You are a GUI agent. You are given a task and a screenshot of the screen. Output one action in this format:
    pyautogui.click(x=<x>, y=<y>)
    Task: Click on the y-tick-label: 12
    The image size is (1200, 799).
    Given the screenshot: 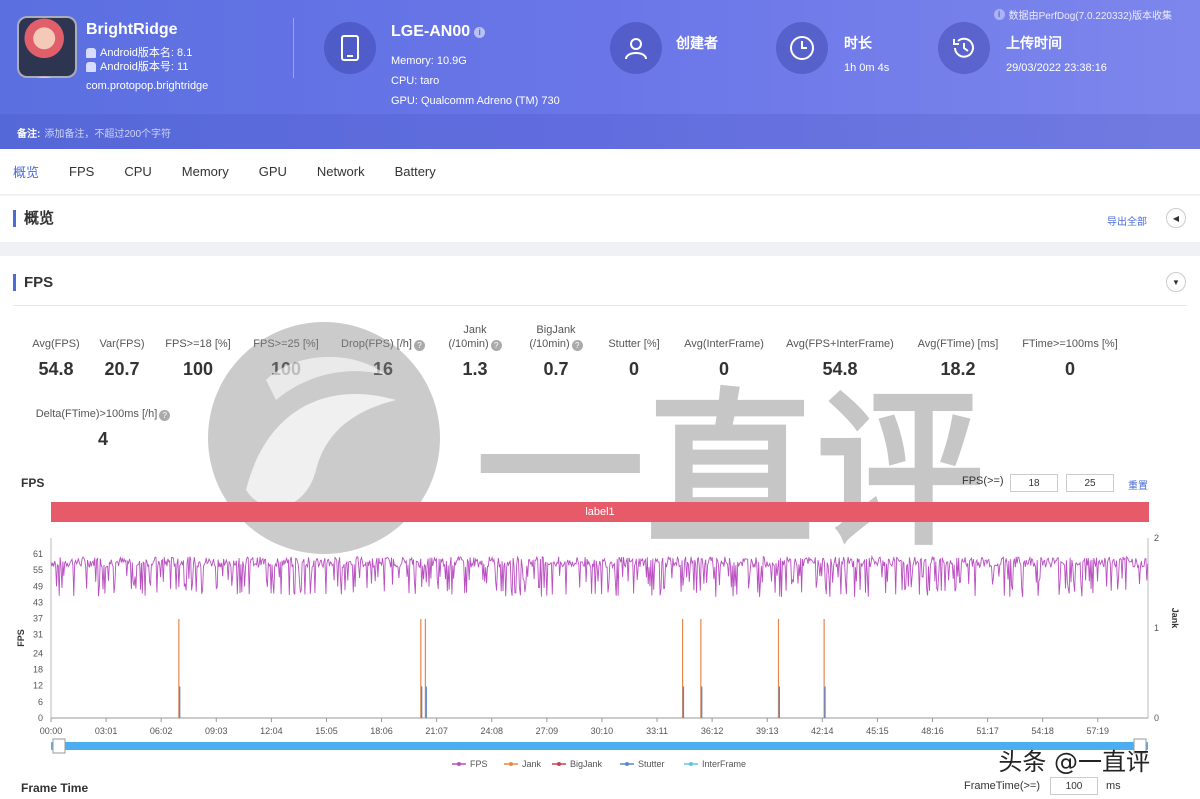 What is the action you would take?
    pyautogui.click(x=38, y=686)
    